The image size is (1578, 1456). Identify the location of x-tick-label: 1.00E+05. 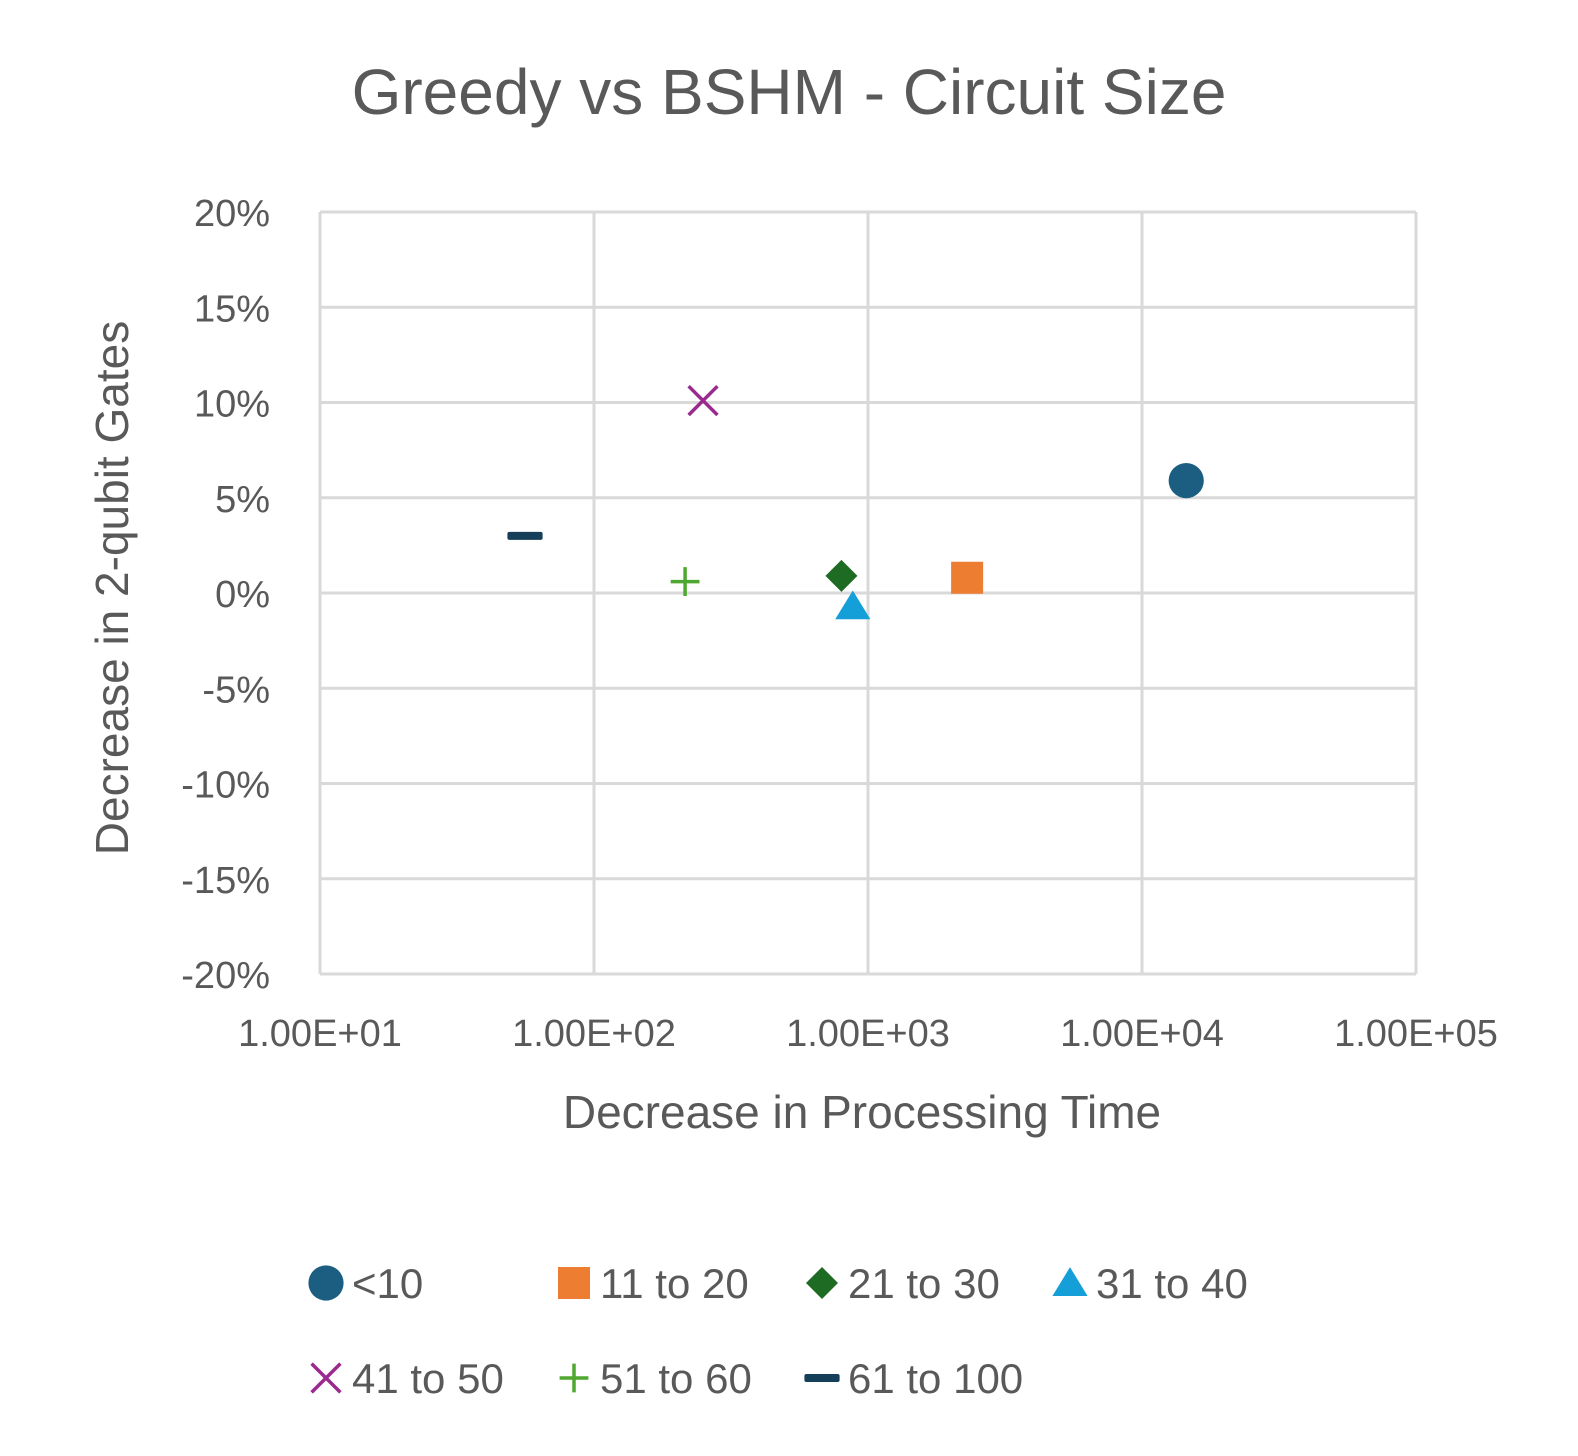
(1416, 1034).